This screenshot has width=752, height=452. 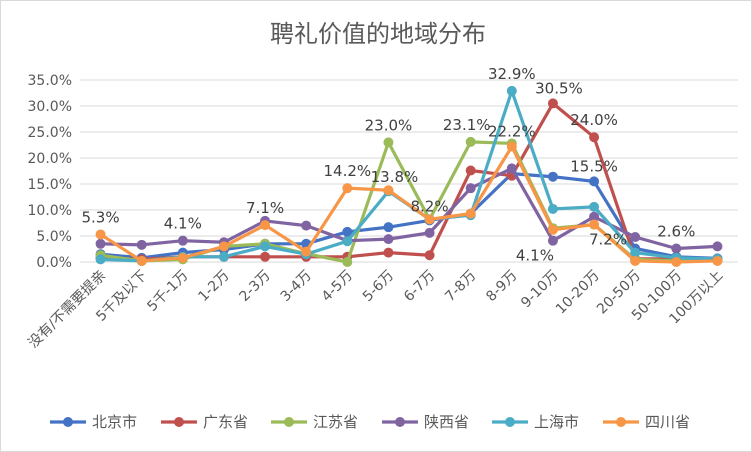 I want to click on legend-label: 陕西省, so click(x=446, y=422).